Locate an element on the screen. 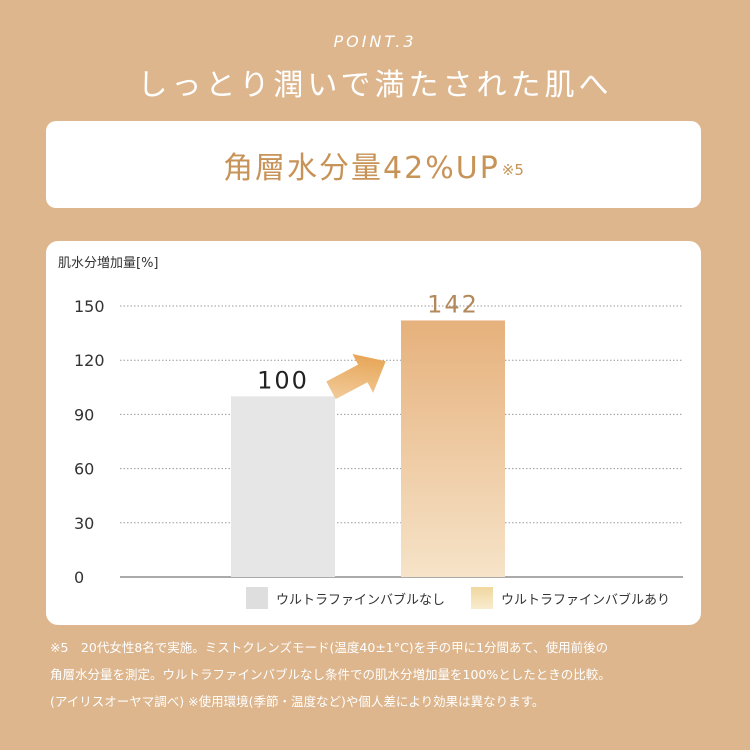 The height and width of the screenshot is (750, 750). increase-arrow is located at coordinates (356, 377).